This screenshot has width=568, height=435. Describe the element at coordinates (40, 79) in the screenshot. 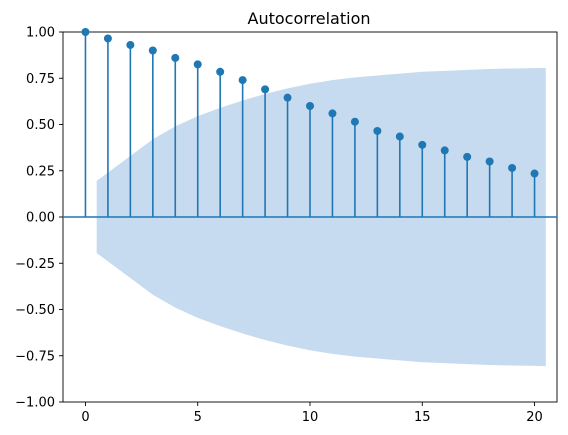

I see `y-tick-label: 0.75` at that location.